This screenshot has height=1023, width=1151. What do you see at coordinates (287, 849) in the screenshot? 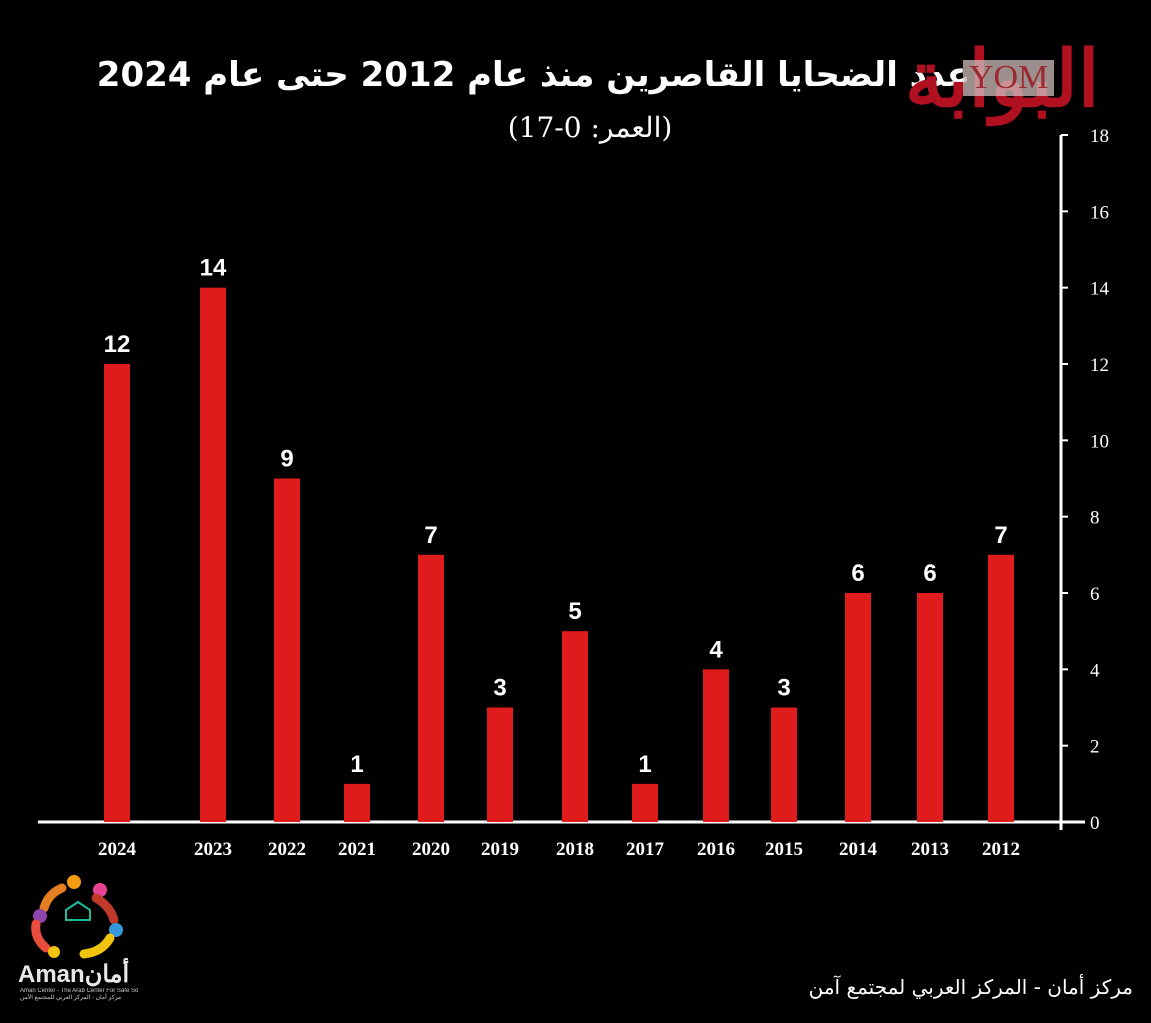
I see `category-label-2022: 2022` at bounding box center [287, 849].